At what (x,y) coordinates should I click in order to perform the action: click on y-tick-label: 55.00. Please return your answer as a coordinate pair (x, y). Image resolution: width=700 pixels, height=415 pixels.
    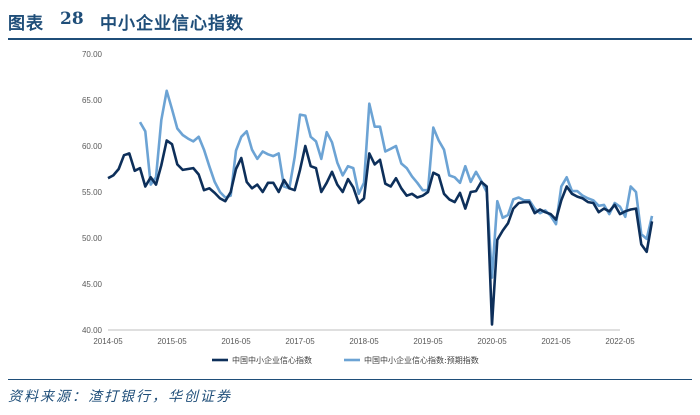
    Looking at the image, I should click on (92, 192).